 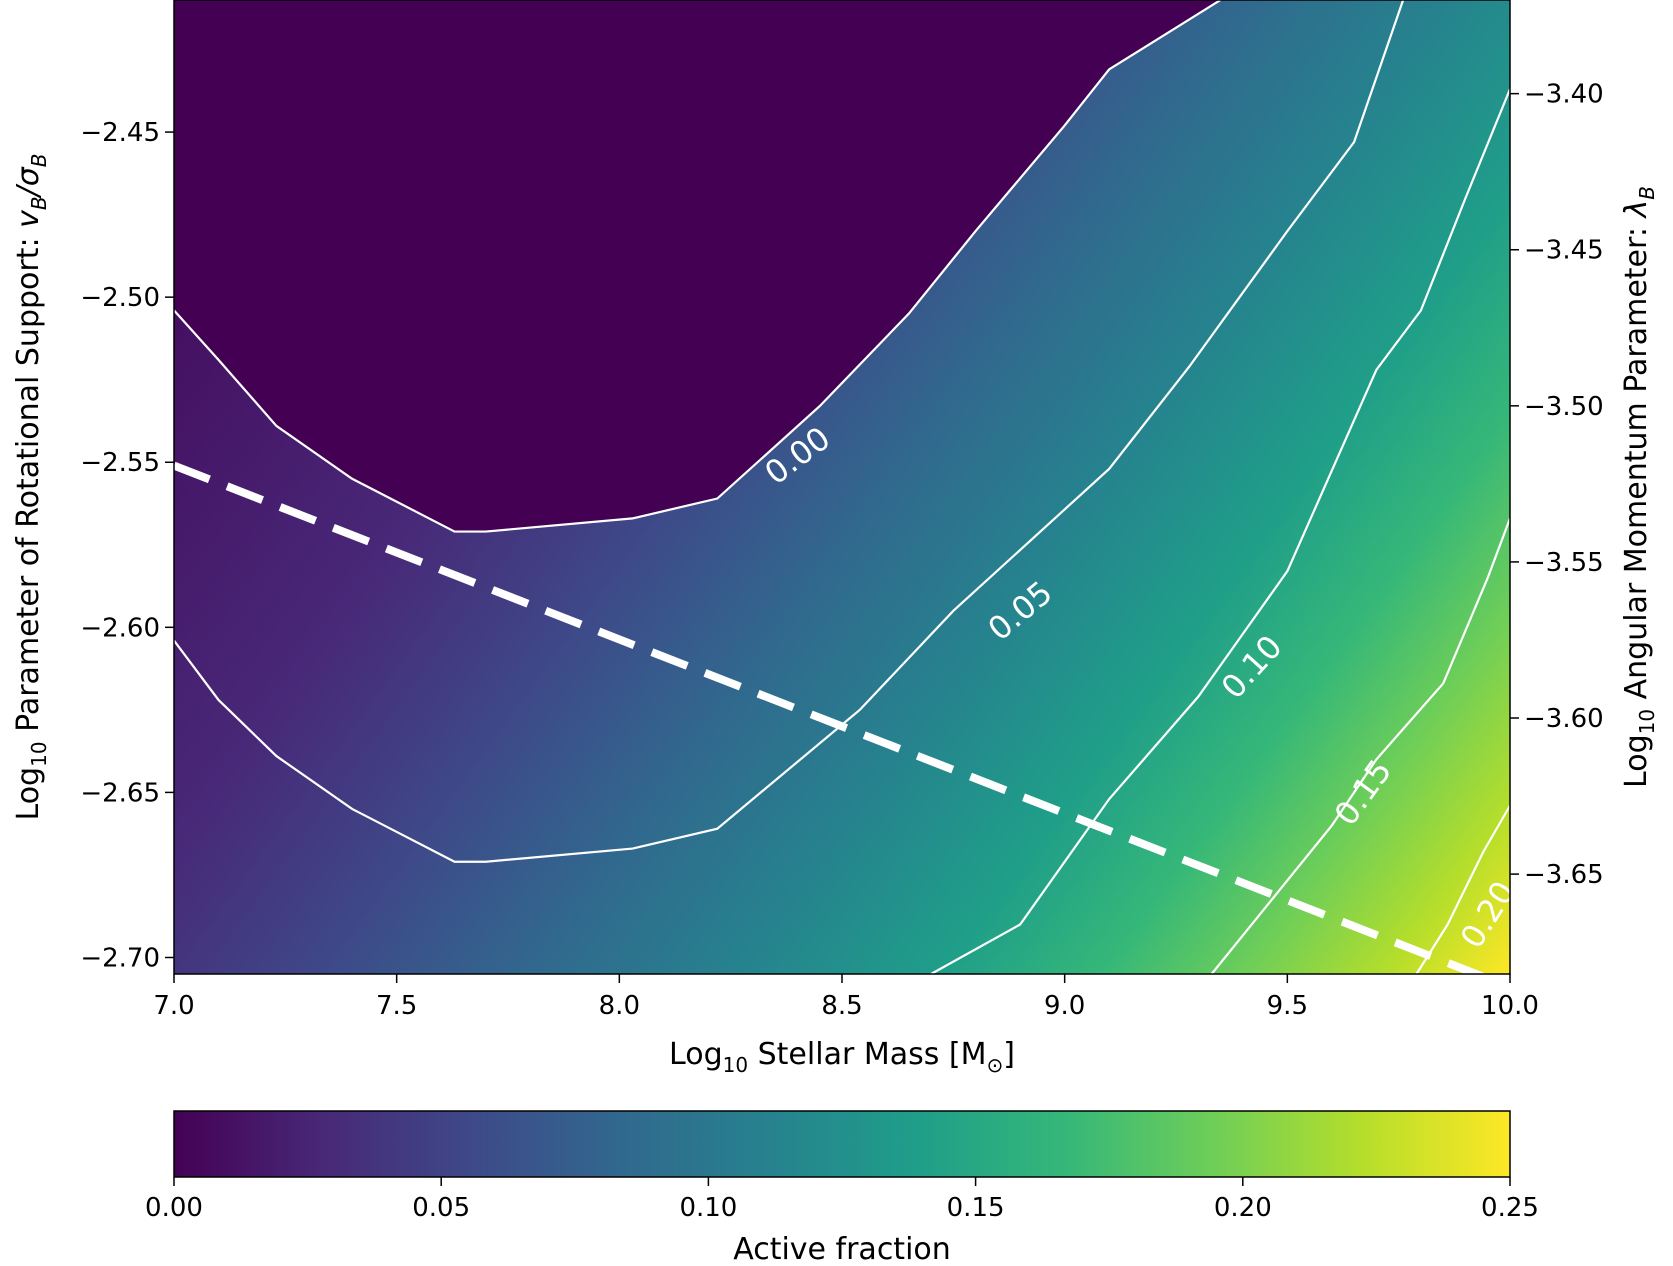 What do you see at coordinates (842, 1057) in the screenshot?
I see `x-axis-label: Log10 Stellar Mass [M⊙]` at bounding box center [842, 1057].